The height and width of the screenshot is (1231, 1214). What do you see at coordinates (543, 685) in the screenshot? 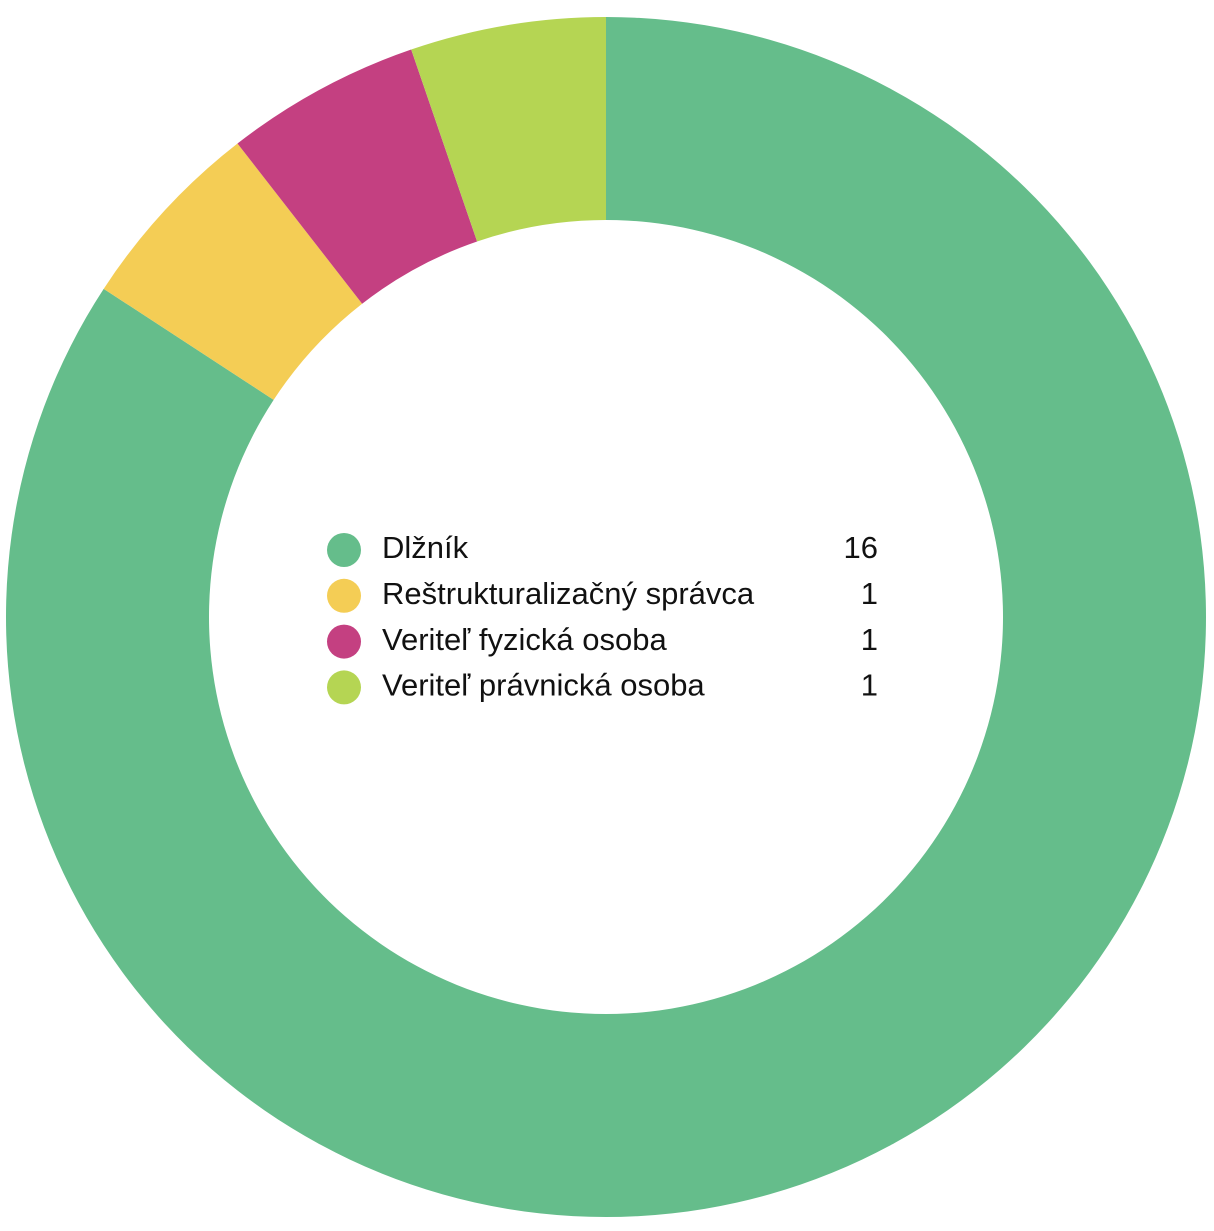
I see `legend-label: Veriteľ právnická osoba` at bounding box center [543, 685].